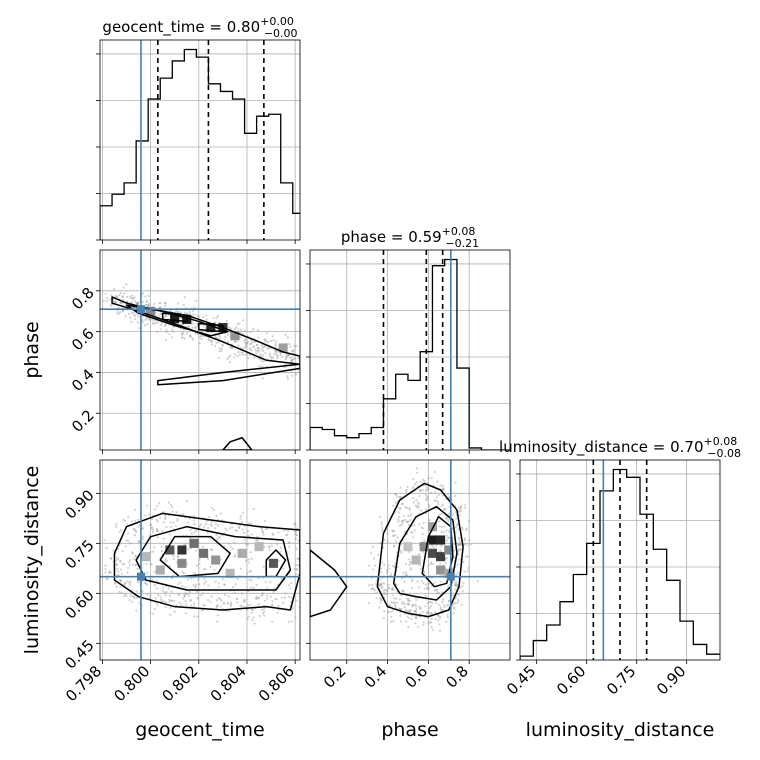 The image size is (760, 760). I want to click on x-tick-label: 0.45, so click(521, 680).